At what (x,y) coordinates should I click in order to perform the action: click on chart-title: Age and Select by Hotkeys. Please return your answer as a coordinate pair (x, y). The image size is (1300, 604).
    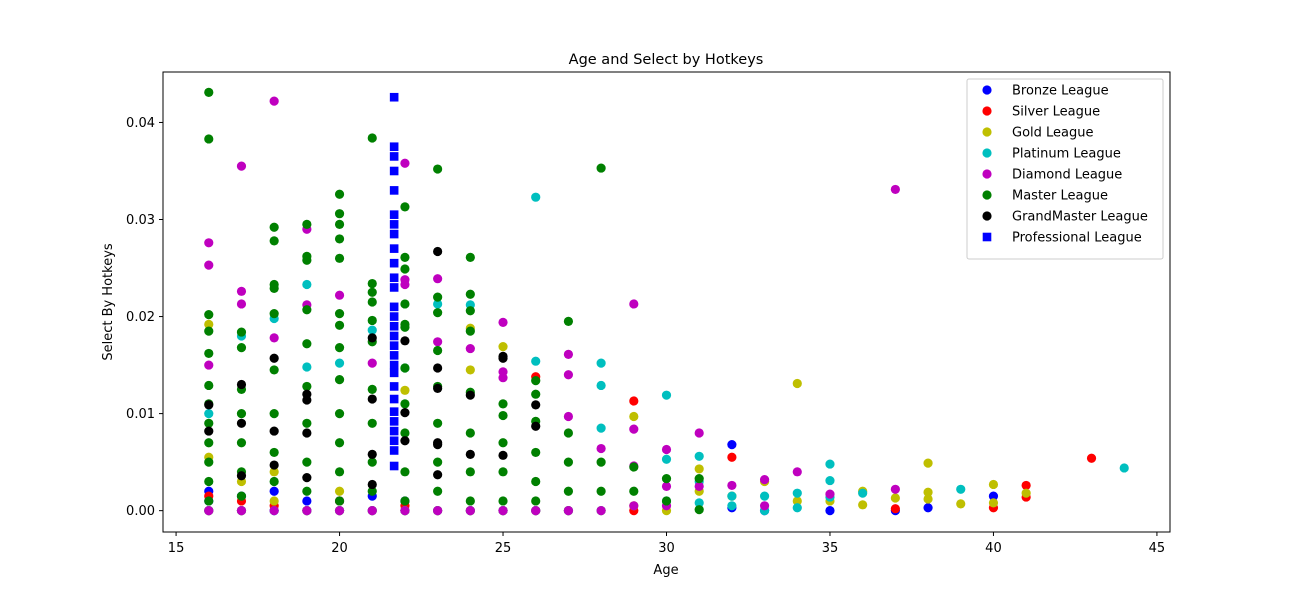
    Looking at the image, I should click on (666, 60).